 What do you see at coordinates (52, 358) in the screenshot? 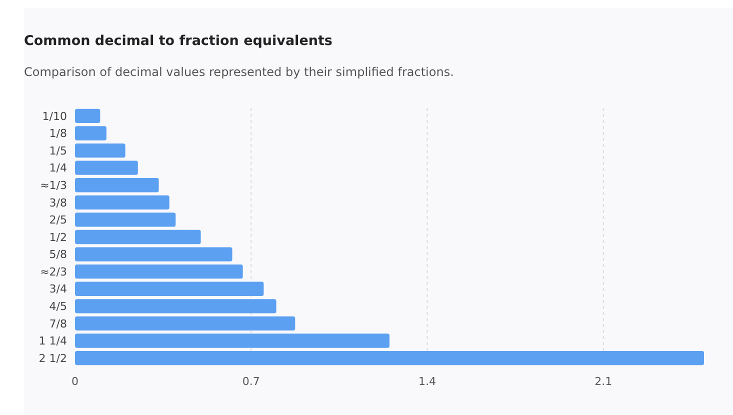
I see `y-tick-label: 2 1/2` at bounding box center [52, 358].